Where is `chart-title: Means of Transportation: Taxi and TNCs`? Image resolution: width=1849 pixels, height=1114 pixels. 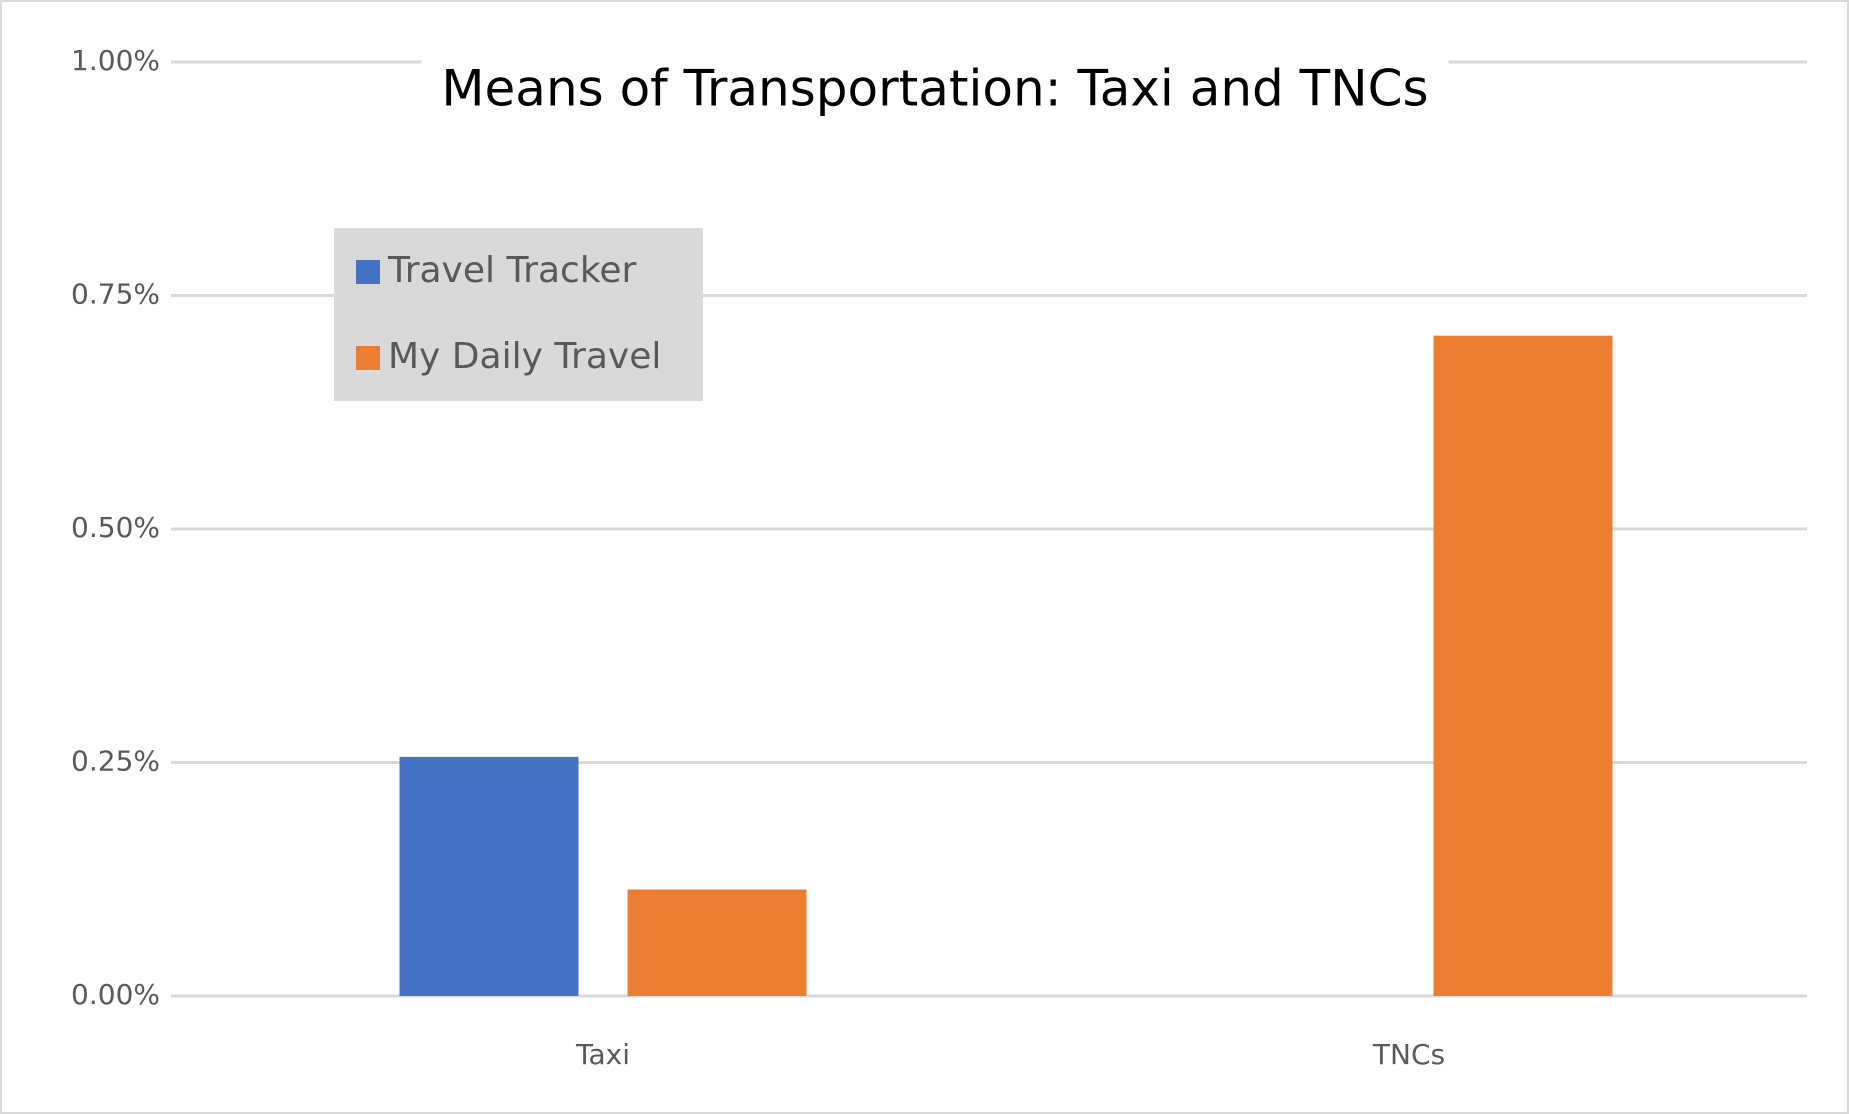
chart-title: Means of Transportation: Taxi and TNCs is located at coordinates (934, 89).